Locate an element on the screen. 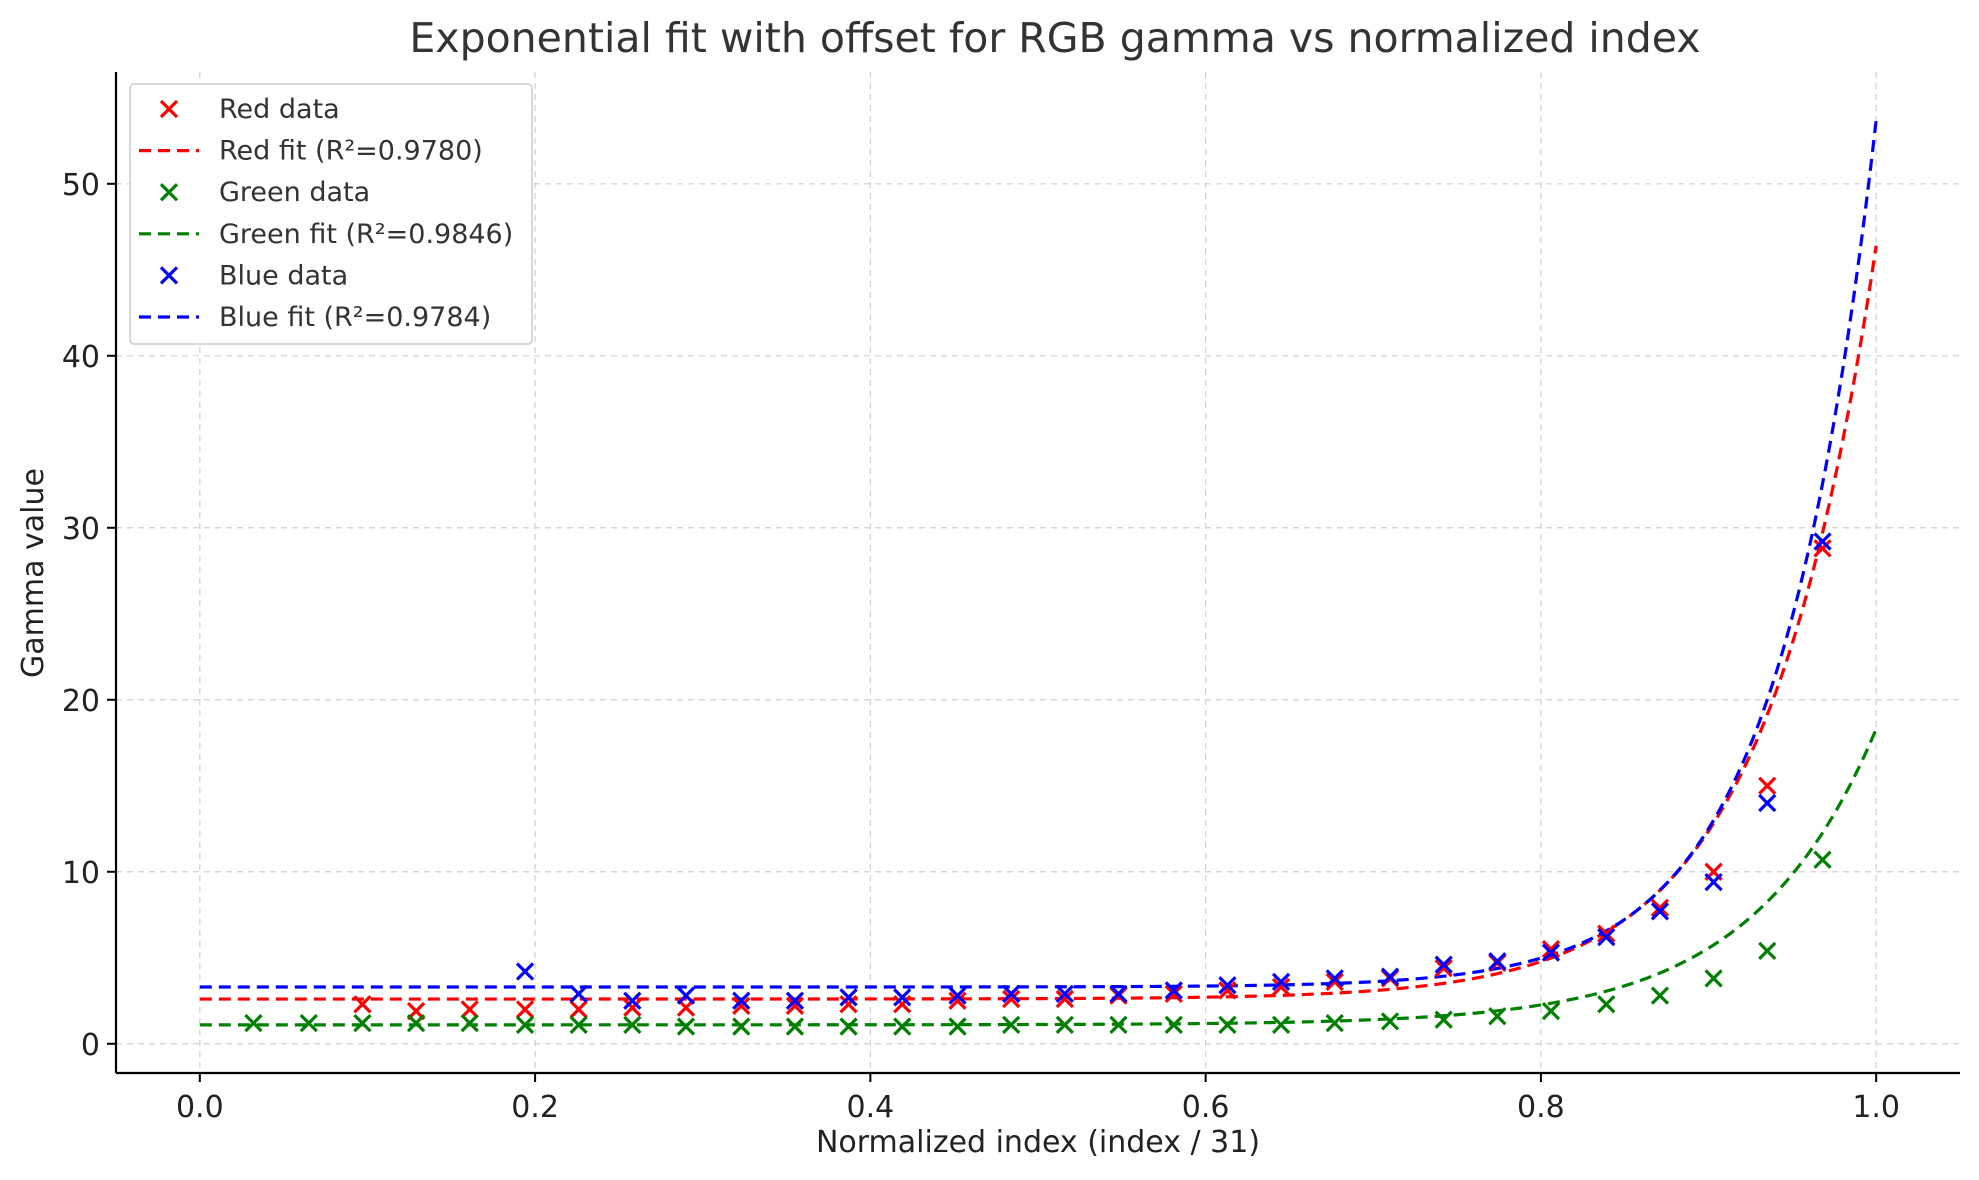 Image resolution: width=1979 pixels, height=1180 pixels. legend-label: Red data is located at coordinates (279, 109).